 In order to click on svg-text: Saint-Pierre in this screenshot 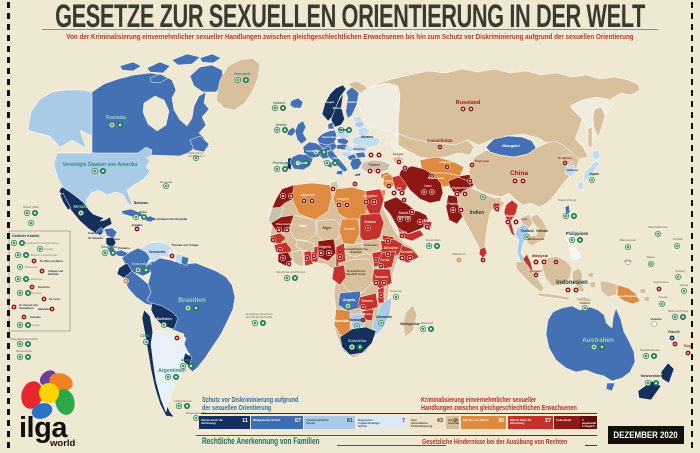, I will do `click(196, 153)`.